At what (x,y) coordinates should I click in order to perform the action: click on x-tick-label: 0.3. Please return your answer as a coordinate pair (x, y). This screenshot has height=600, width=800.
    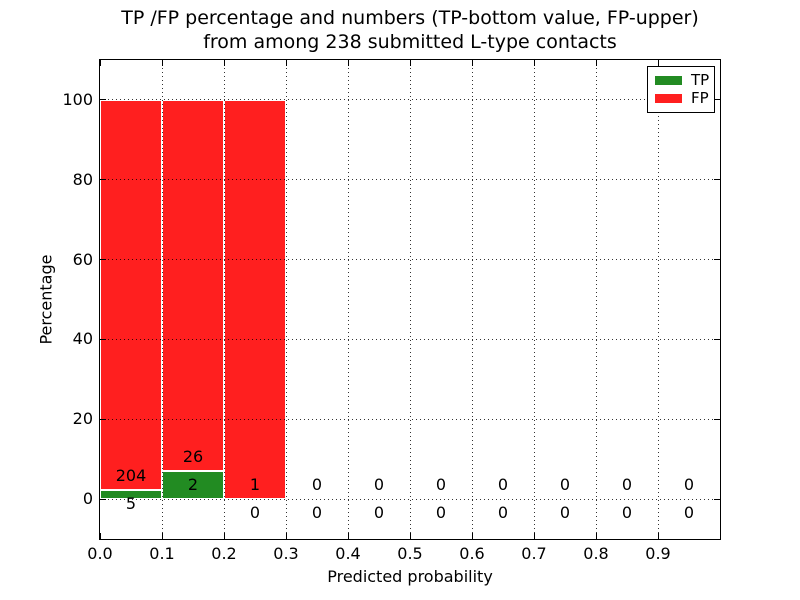
    Looking at the image, I should click on (286, 553).